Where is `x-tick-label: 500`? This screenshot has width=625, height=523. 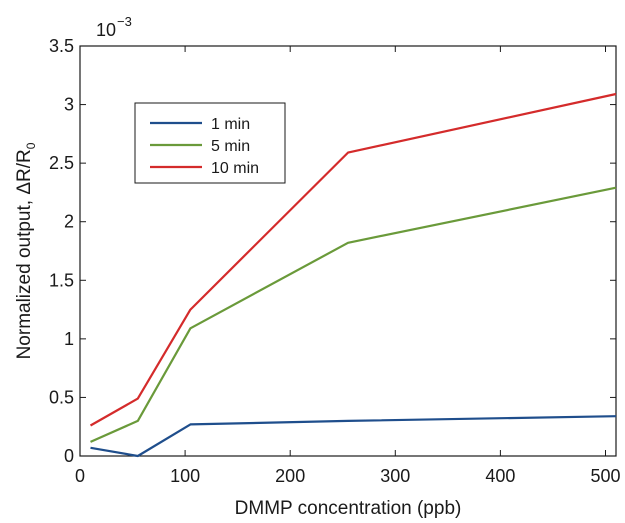
x-tick-label: 500 is located at coordinates (605, 476).